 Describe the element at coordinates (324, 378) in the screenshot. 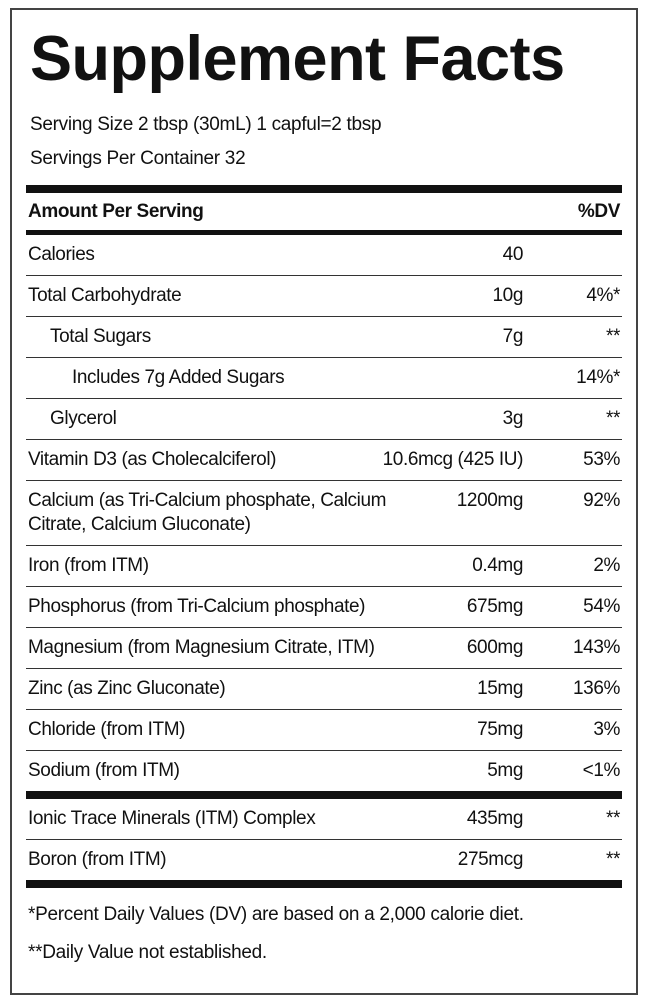

I see `nutrient-row: Includes 7g Added Sugars 14%*` at that location.